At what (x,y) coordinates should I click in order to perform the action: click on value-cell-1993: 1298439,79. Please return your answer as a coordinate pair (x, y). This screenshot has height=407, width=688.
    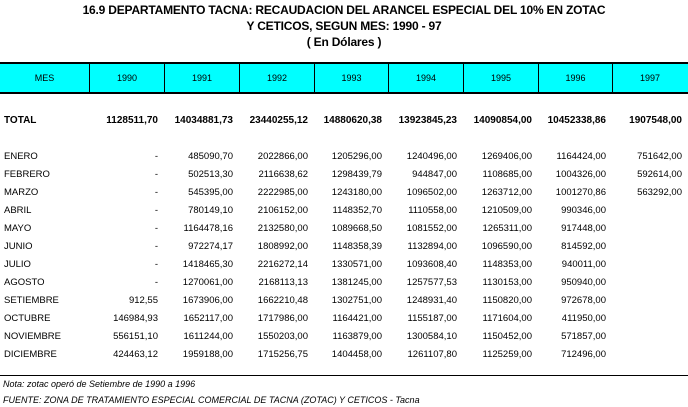
    Looking at the image, I should click on (356, 174).